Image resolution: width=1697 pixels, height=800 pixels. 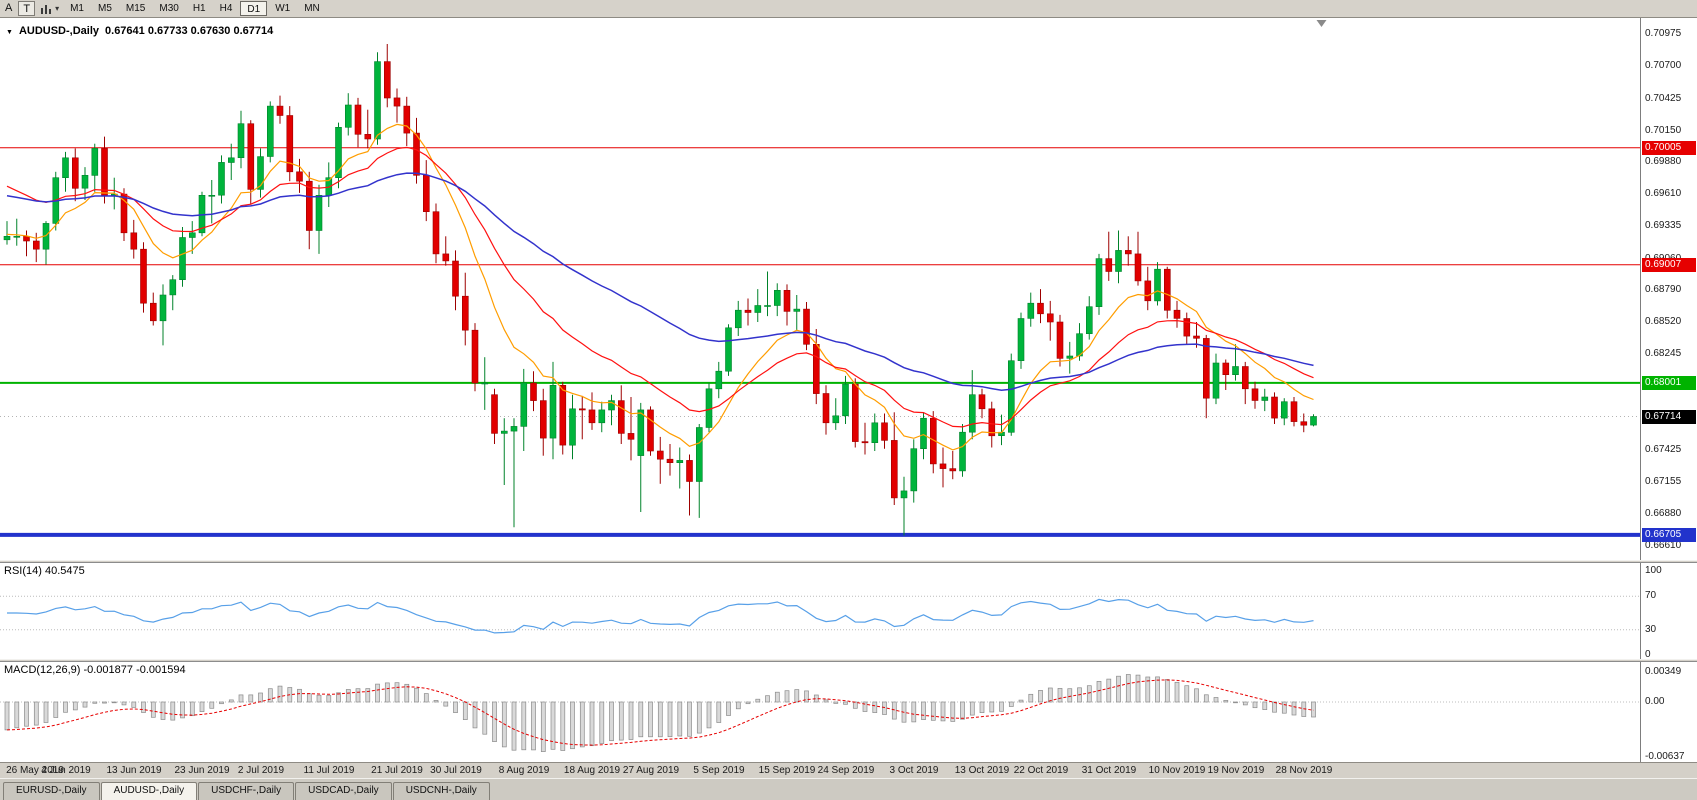 I want to click on macd-axis: 0.00349 0.00 -0.00637, so click(x=1668, y=712).